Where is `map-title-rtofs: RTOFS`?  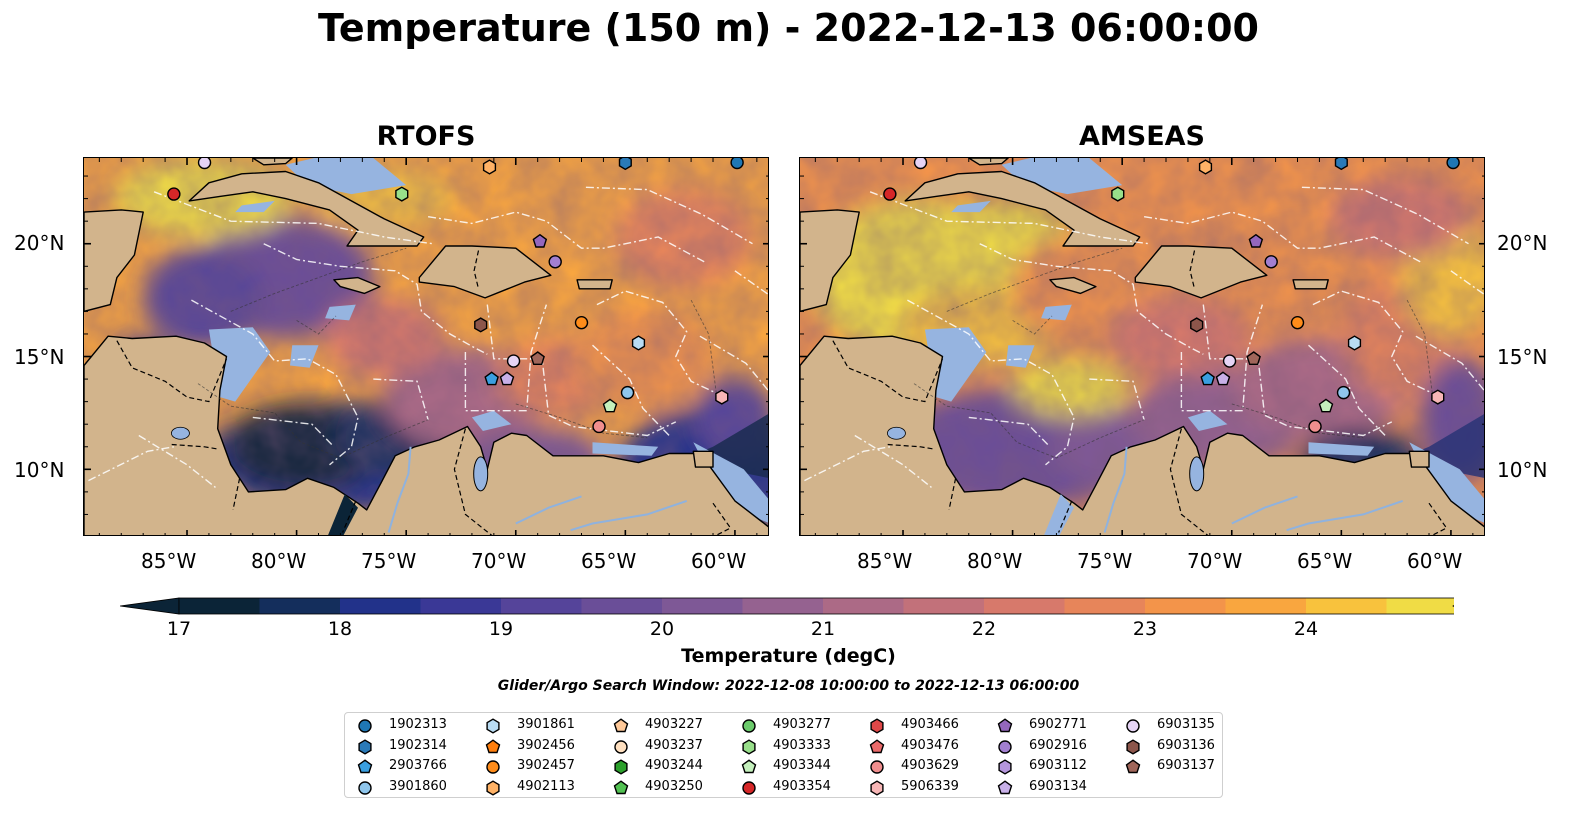
map-title-rtofs: RTOFS is located at coordinates (426, 136).